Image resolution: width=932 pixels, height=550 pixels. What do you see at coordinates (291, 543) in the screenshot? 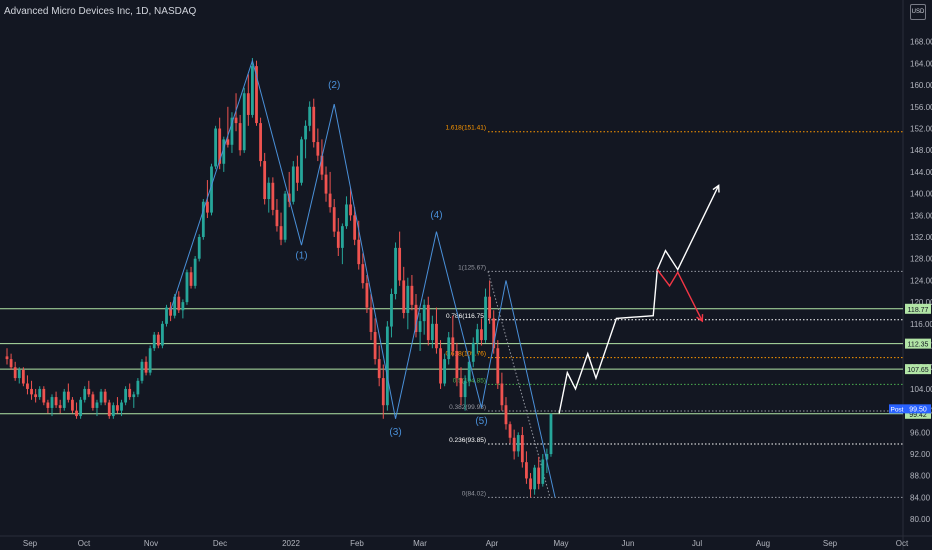
I see `x-tick-label: 2022` at bounding box center [291, 543].